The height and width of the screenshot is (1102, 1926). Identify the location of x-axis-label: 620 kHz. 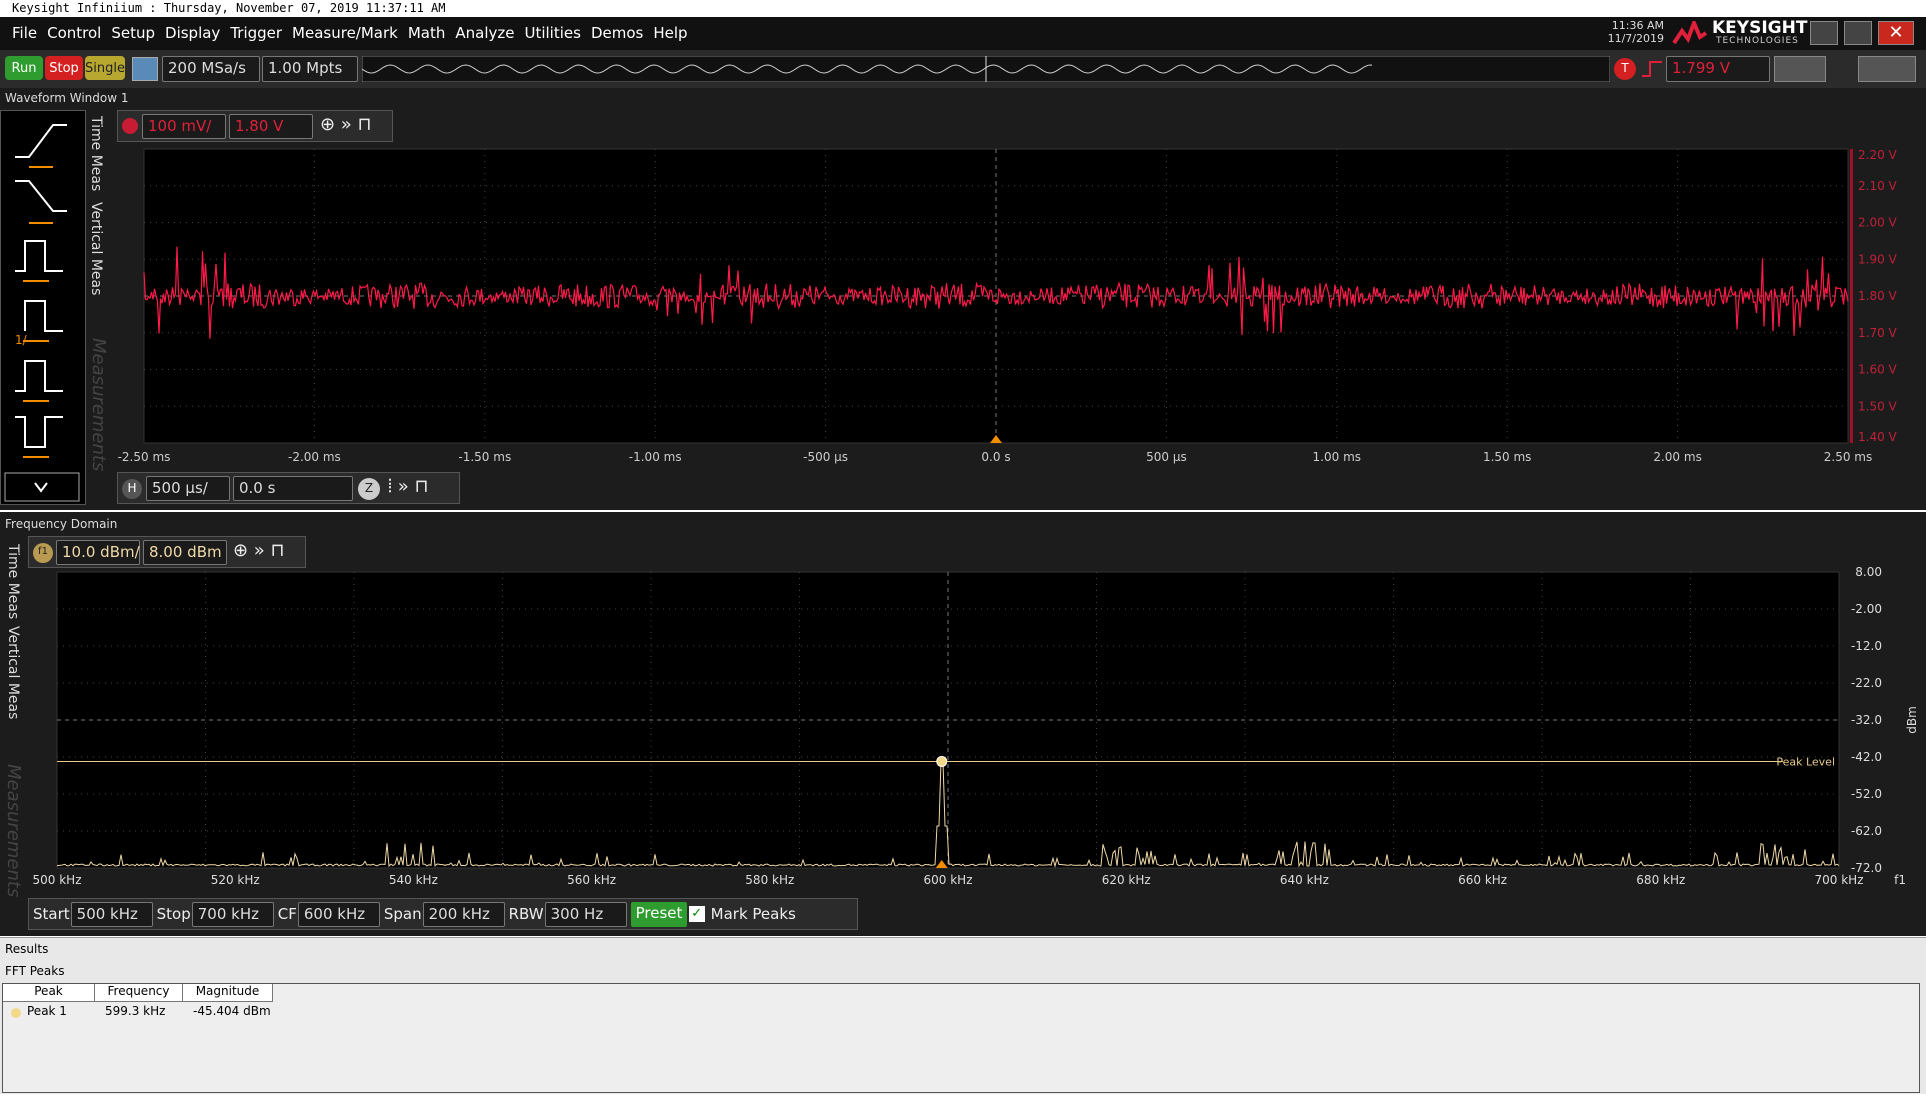
(1126, 880).